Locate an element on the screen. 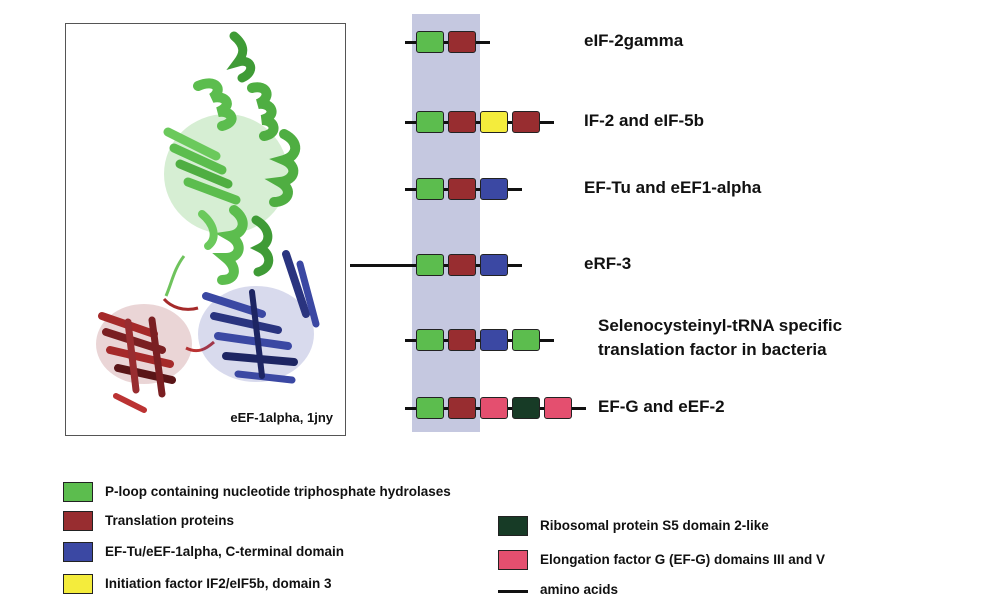 This screenshot has height=609, width=986. legend-swatch-translation is located at coordinates (78, 521).